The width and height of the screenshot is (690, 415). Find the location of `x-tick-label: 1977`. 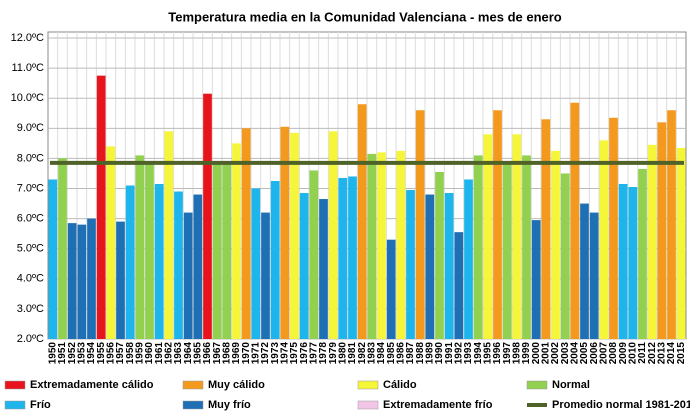

x-tick-label: 1977 is located at coordinates (313, 353).